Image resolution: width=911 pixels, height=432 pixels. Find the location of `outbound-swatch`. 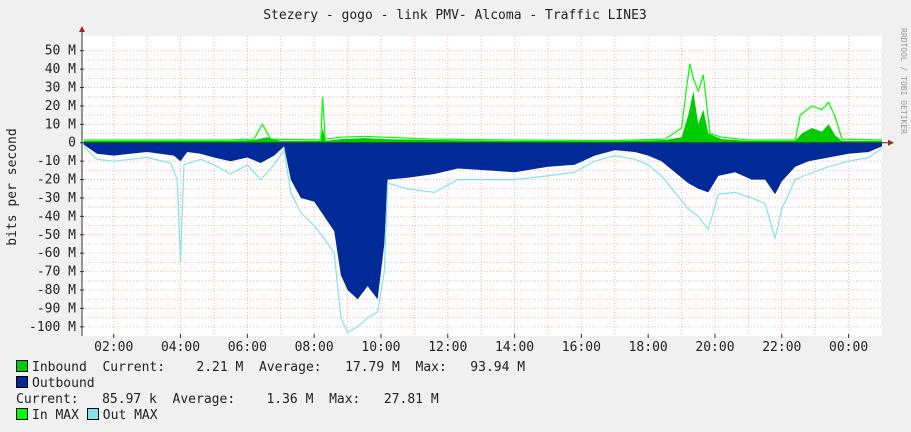

outbound-swatch is located at coordinates (22, 382).